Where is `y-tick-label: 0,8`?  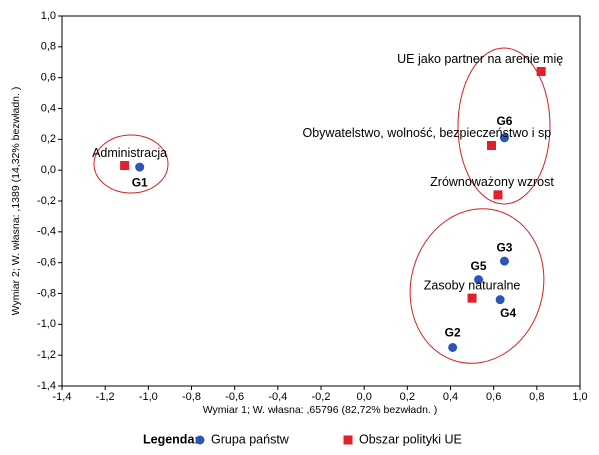
y-tick-label: 0,8 is located at coordinates (48, 47).